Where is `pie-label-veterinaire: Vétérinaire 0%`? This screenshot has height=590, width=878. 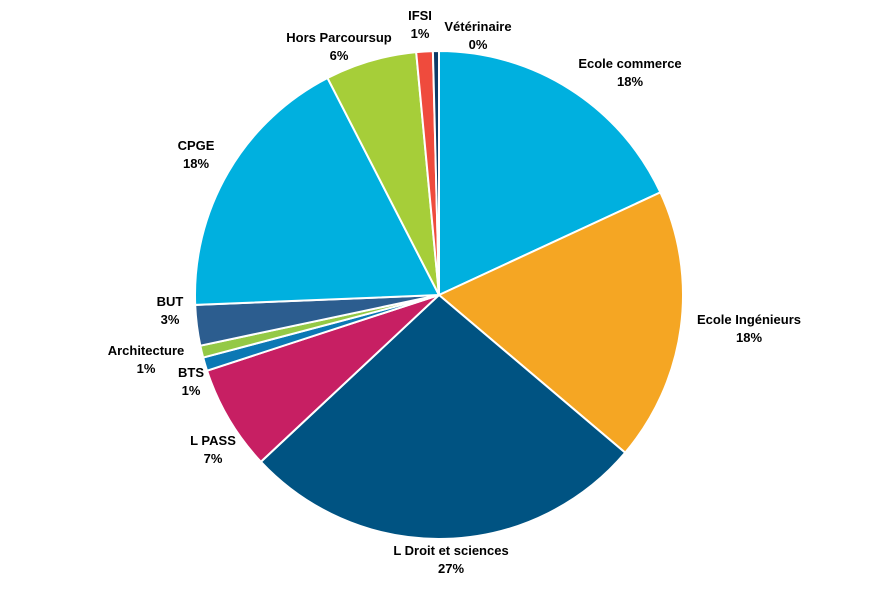
pie-label-veterinaire: Vétérinaire 0% is located at coordinates (477, 35).